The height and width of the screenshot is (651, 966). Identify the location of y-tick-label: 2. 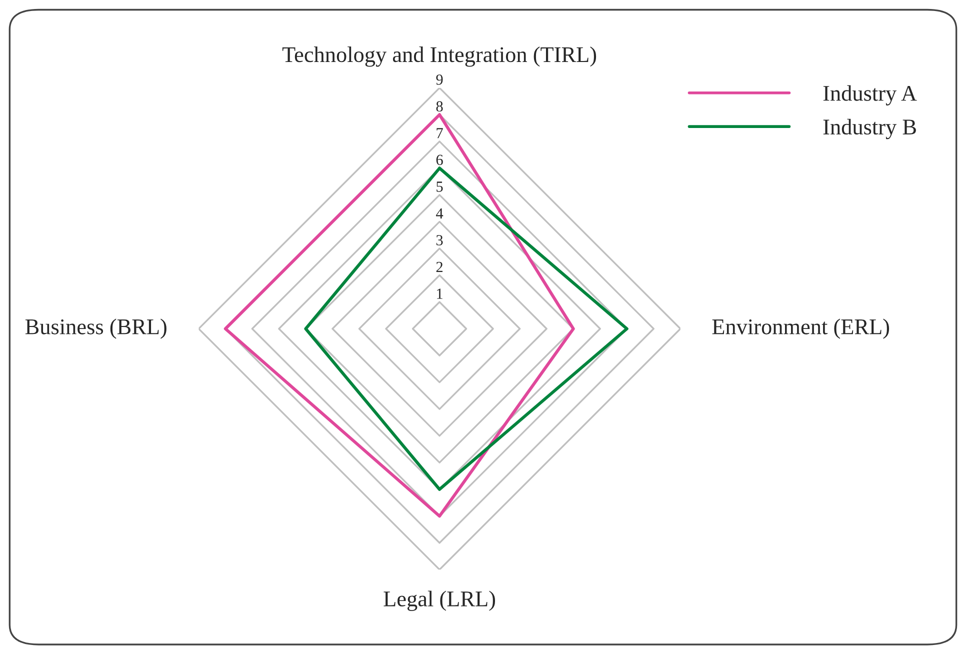
(439, 267).